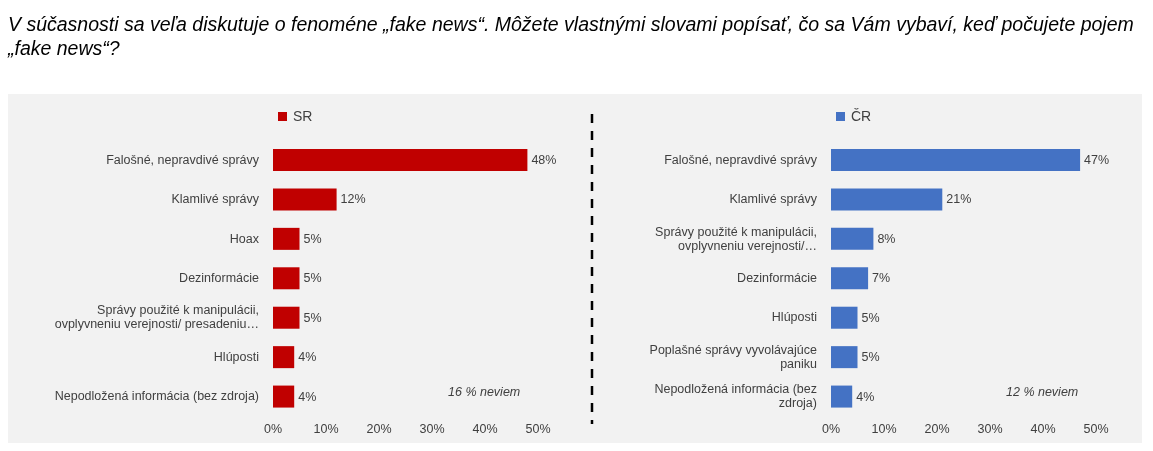  I want to click on y-tick-label: Poplašné správy vyvolávajúce paniku, so click(733, 356).